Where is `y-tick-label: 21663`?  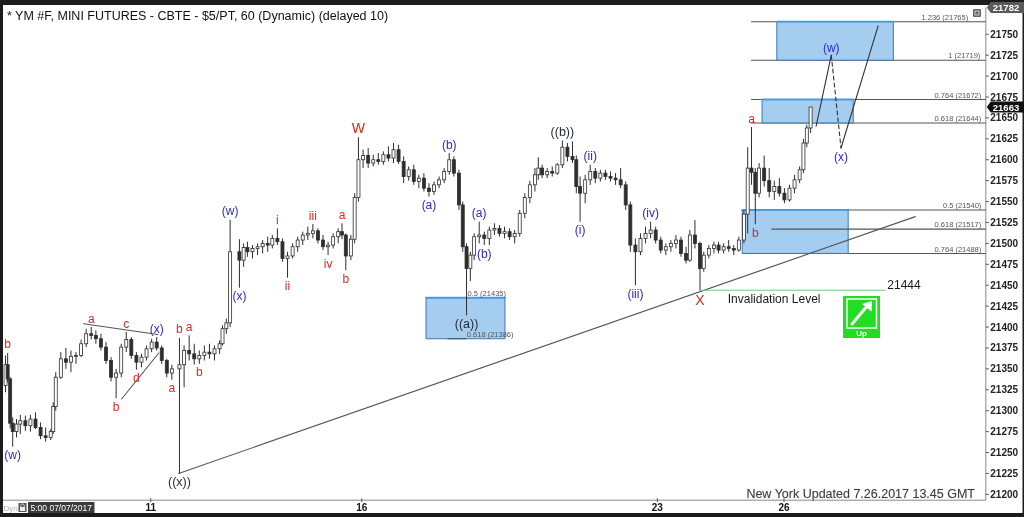 y-tick-label: 21663 is located at coordinates (1006, 107).